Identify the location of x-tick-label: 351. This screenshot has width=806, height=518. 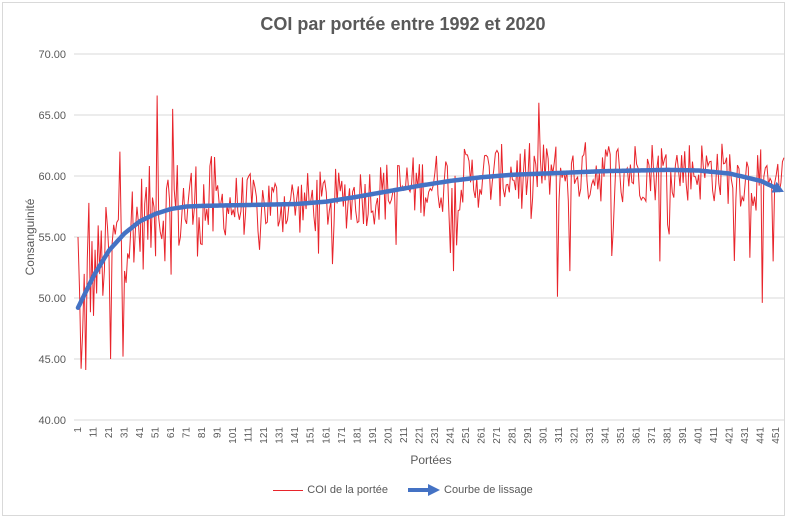
(621, 435).